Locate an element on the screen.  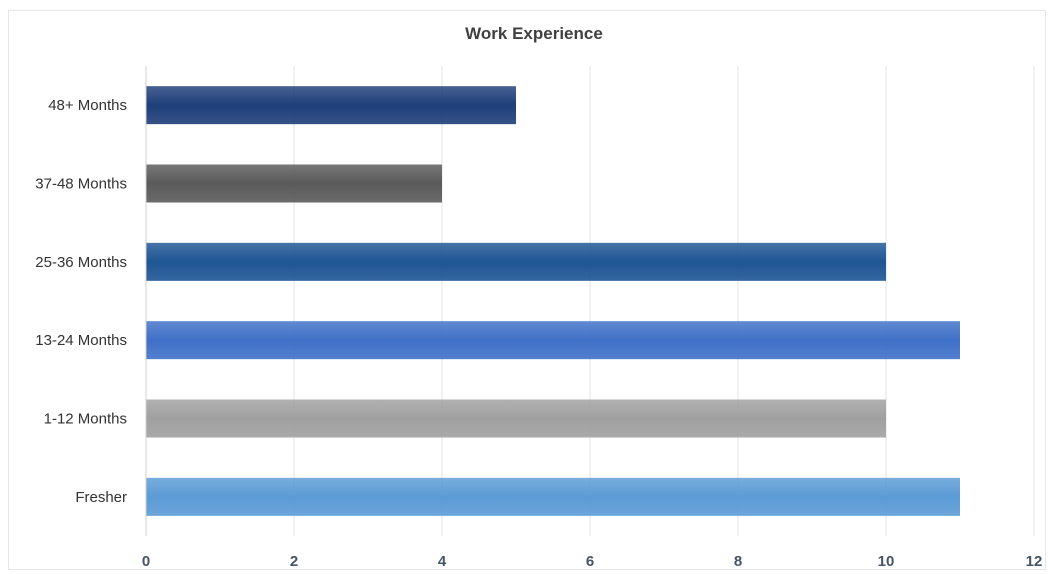
x-tick-label: 12 is located at coordinates (1034, 561).